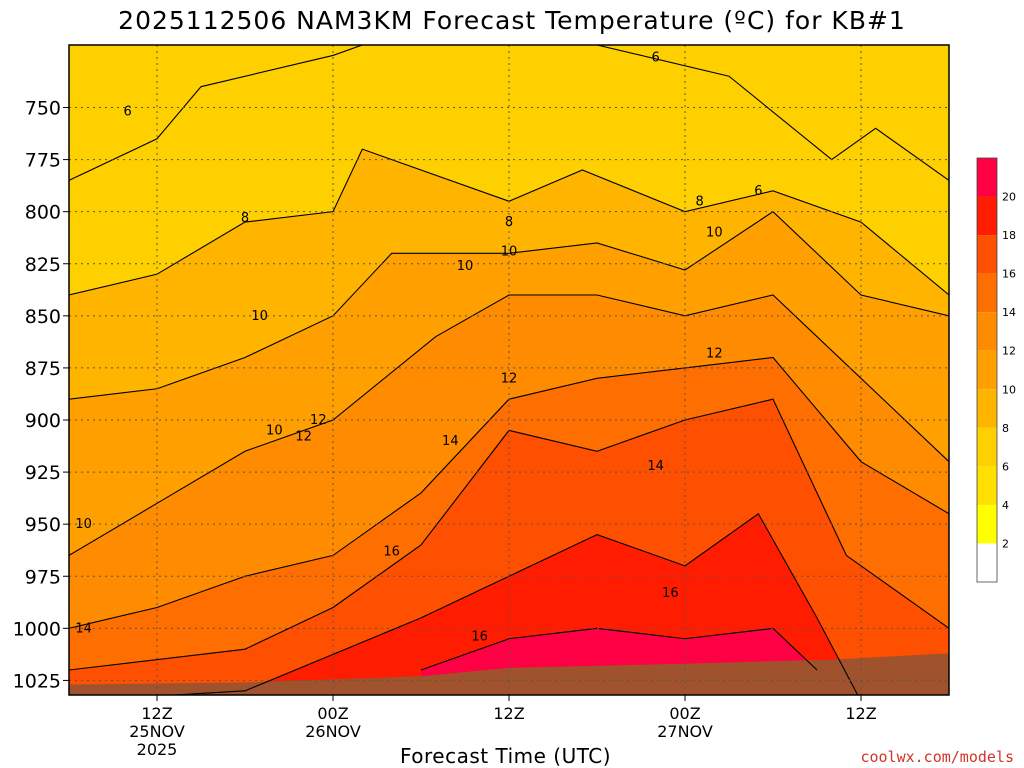 This screenshot has height=768, width=1024. I want to click on y-tick-label: 1000, so click(37, 629).